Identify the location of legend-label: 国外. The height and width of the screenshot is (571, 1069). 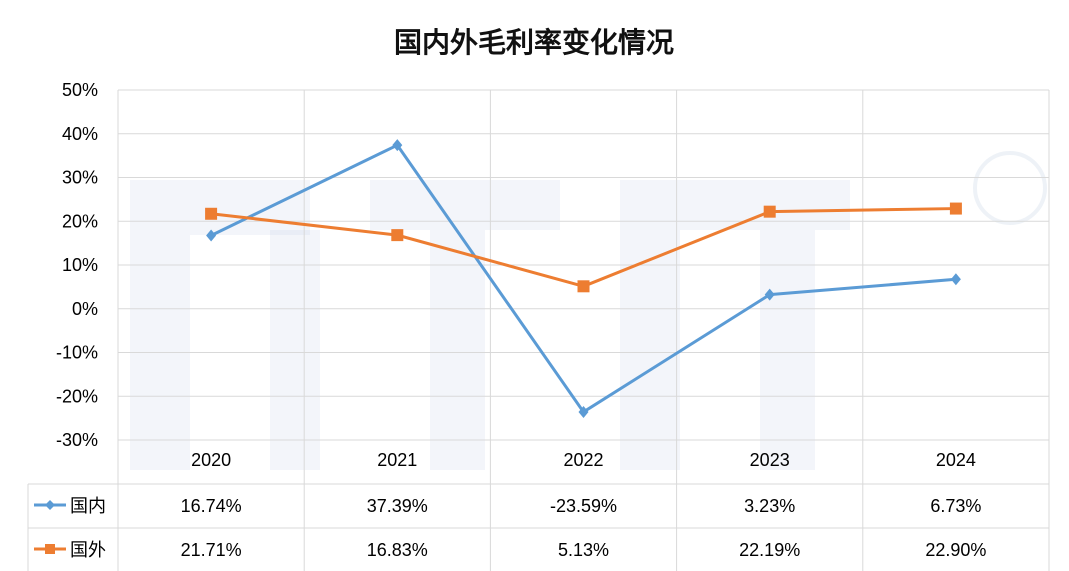
(88, 550).